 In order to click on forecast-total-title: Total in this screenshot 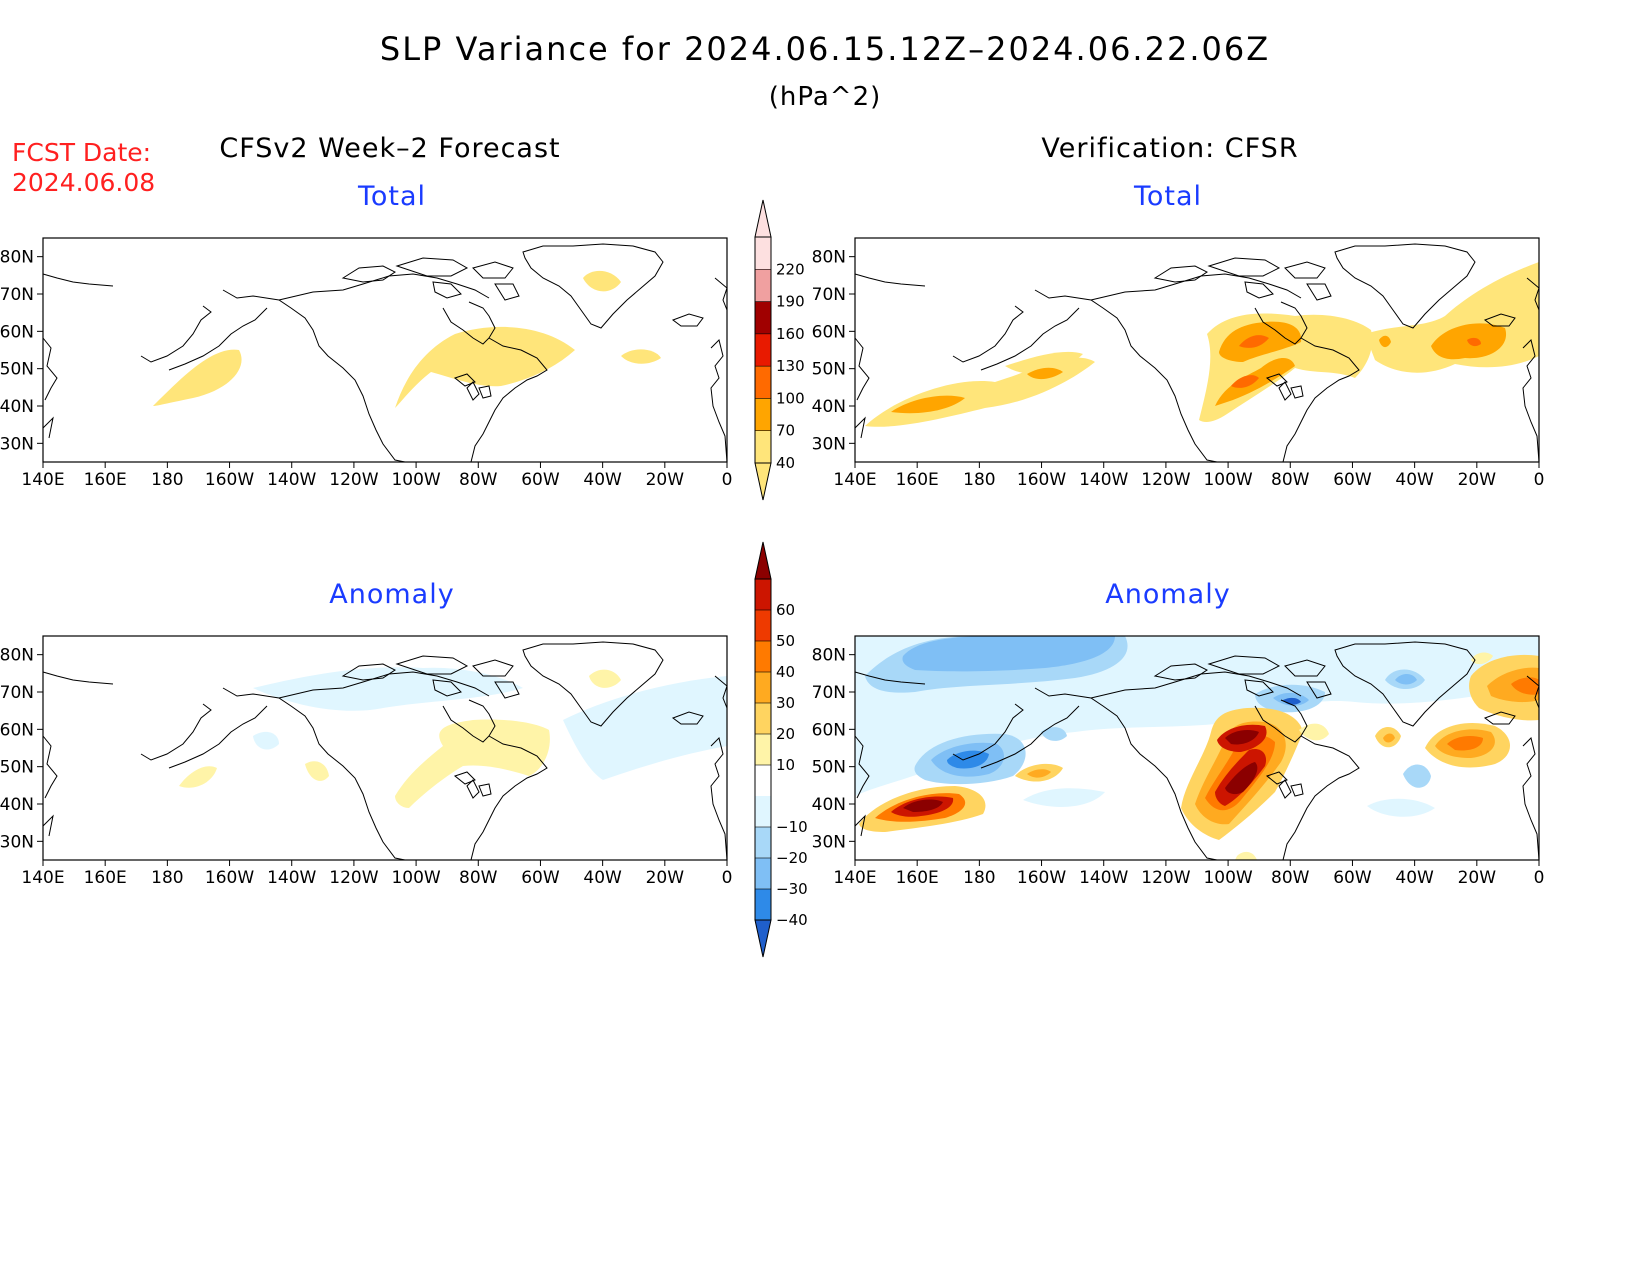, I will do `click(392, 196)`.